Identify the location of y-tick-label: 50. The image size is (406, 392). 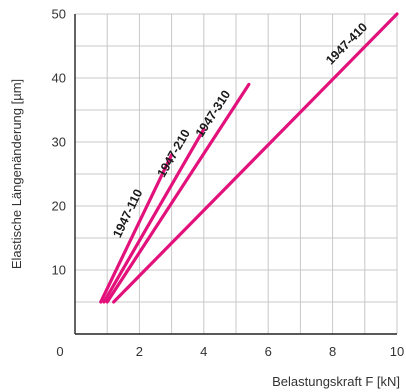
(59, 14).